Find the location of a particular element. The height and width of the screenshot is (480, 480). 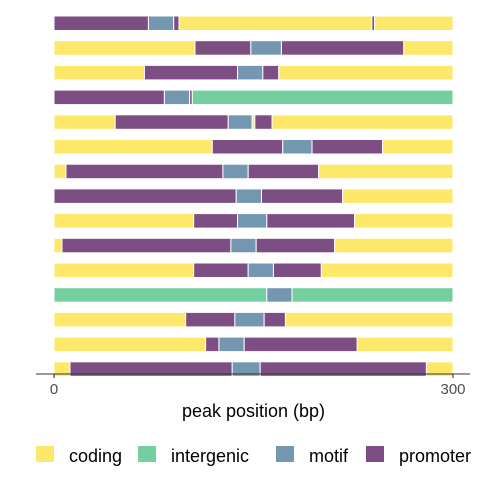

legend-item-intergenic: intergenic is located at coordinates (193, 456).